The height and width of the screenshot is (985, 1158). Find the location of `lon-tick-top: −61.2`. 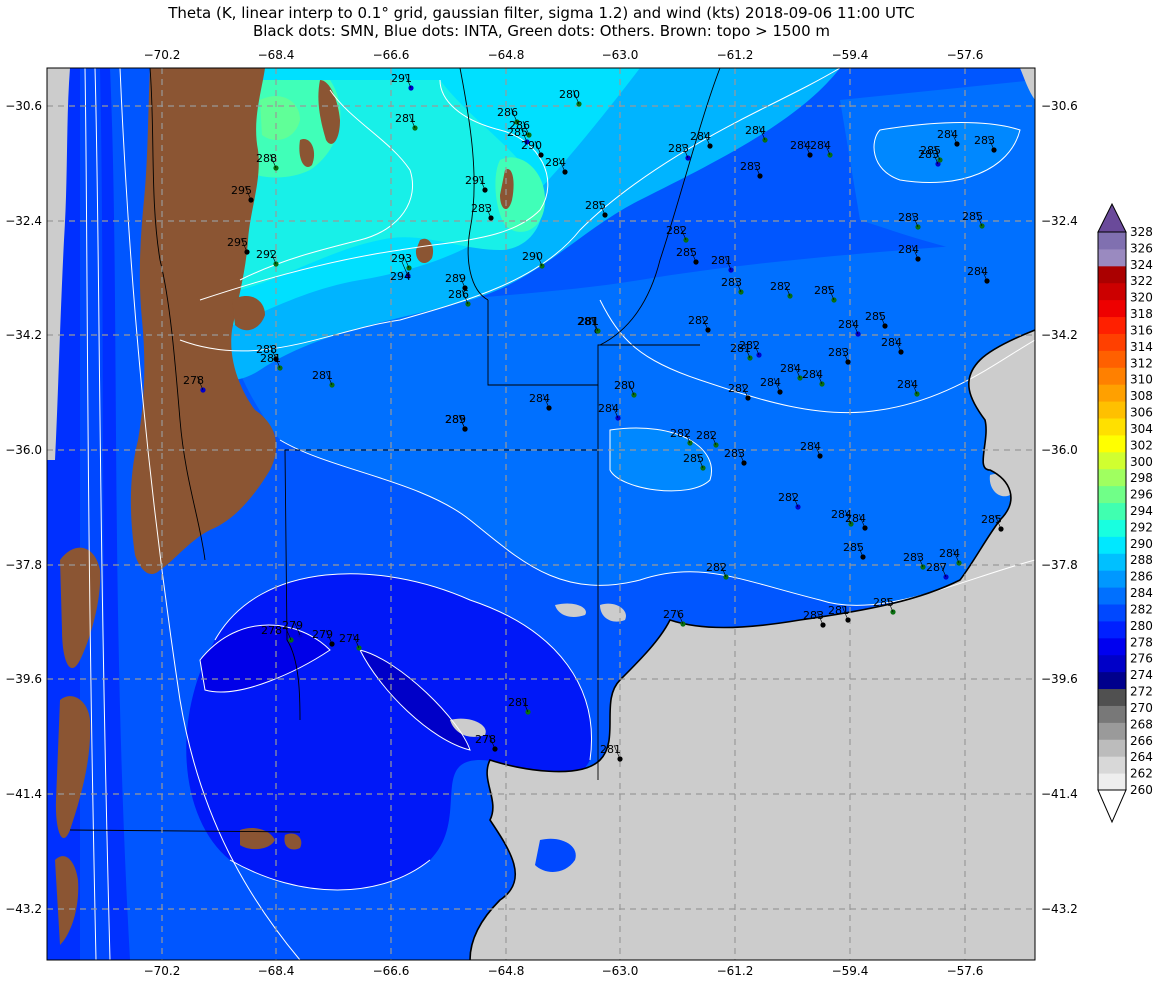

lon-tick-top: −61.2 is located at coordinates (735, 55).